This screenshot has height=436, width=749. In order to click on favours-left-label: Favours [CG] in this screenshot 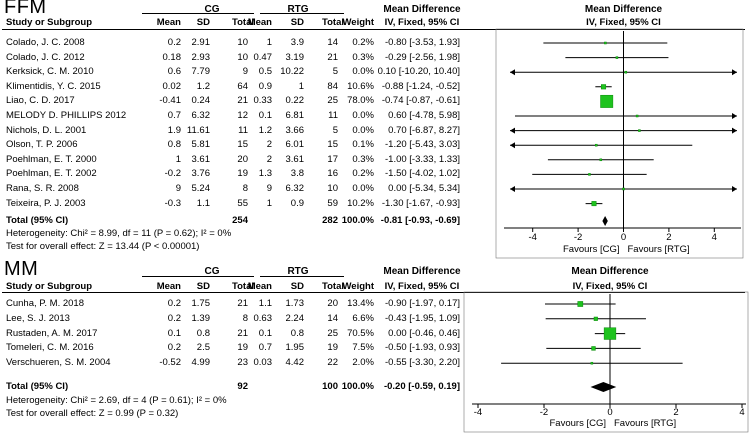, I will do `click(591, 249)`.